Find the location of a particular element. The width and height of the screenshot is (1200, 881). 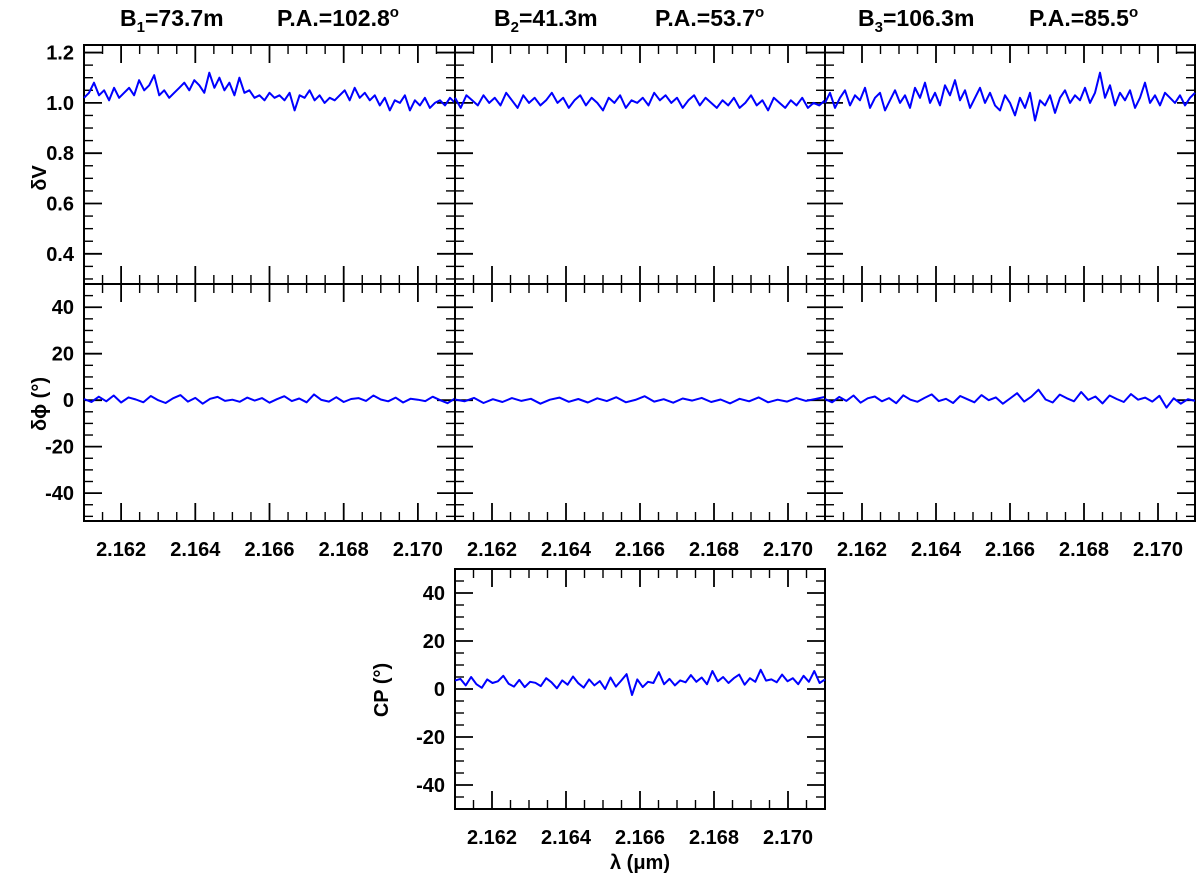

dv-panel-b3 is located at coordinates (1010, 164).